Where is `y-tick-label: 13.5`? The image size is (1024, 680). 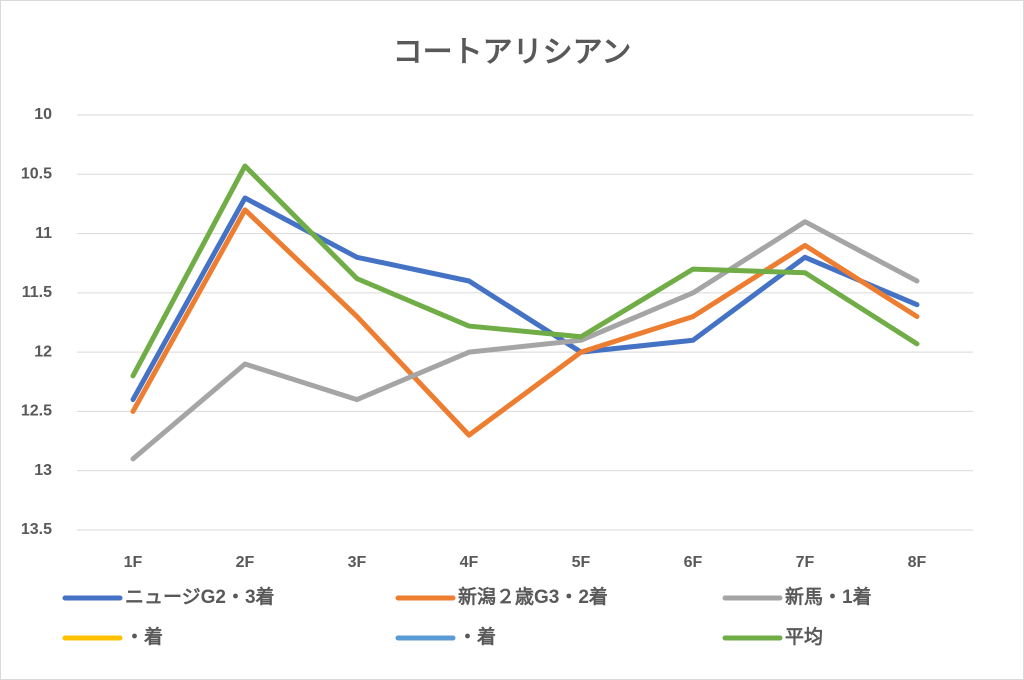
y-tick-label: 13.5 is located at coordinates (36, 529).